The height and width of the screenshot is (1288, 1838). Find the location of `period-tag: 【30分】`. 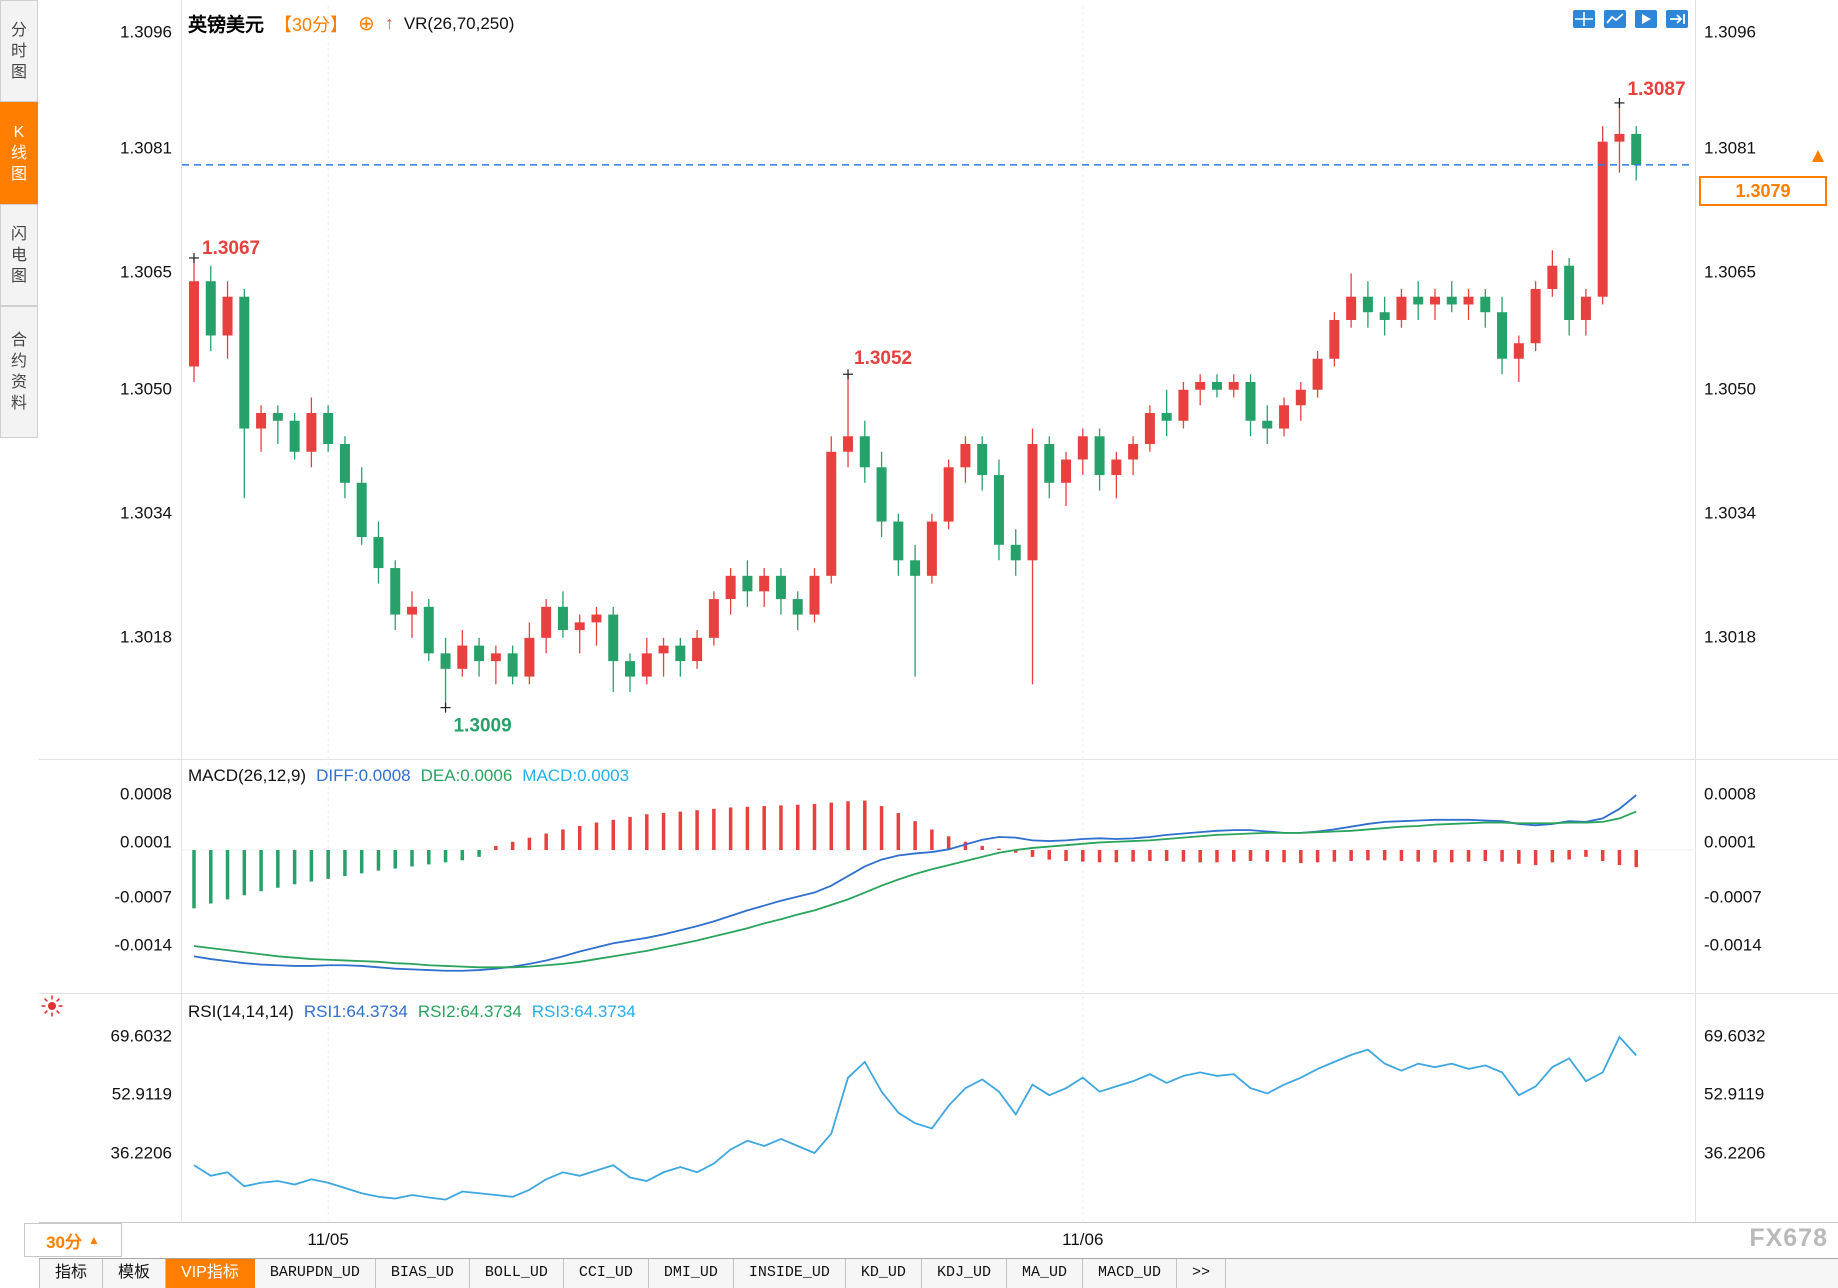

period-tag: 【30分】 is located at coordinates (311, 24).